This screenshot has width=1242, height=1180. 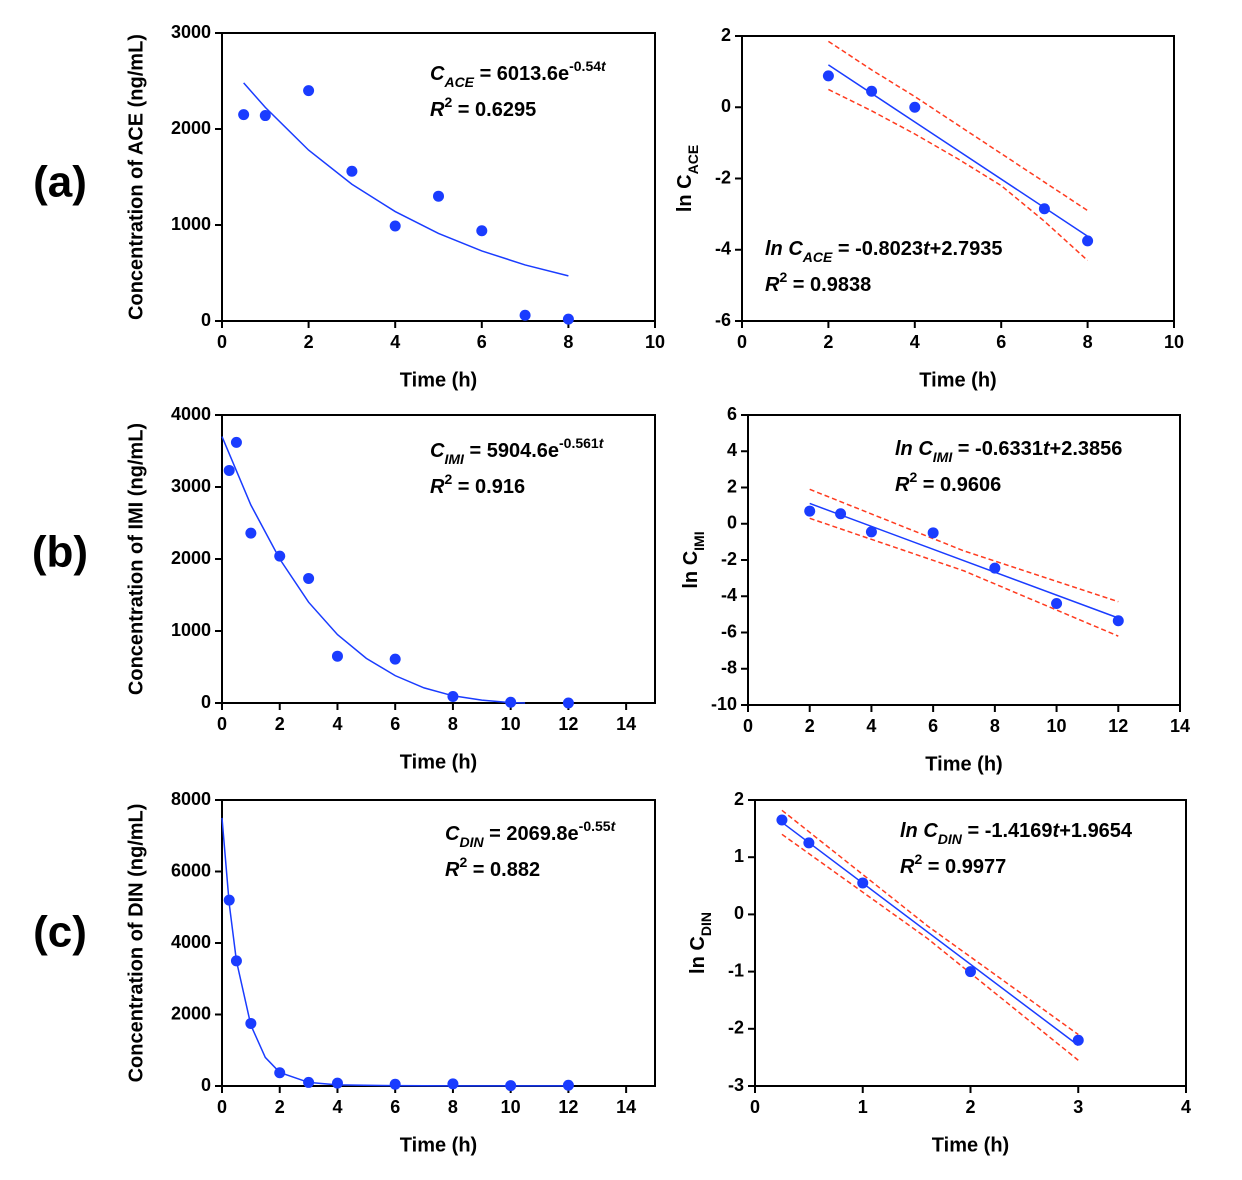 What do you see at coordinates (964, 867) in the screenshot?
I see `text-segment: = 0.9977` at bounding box center [964, 867].